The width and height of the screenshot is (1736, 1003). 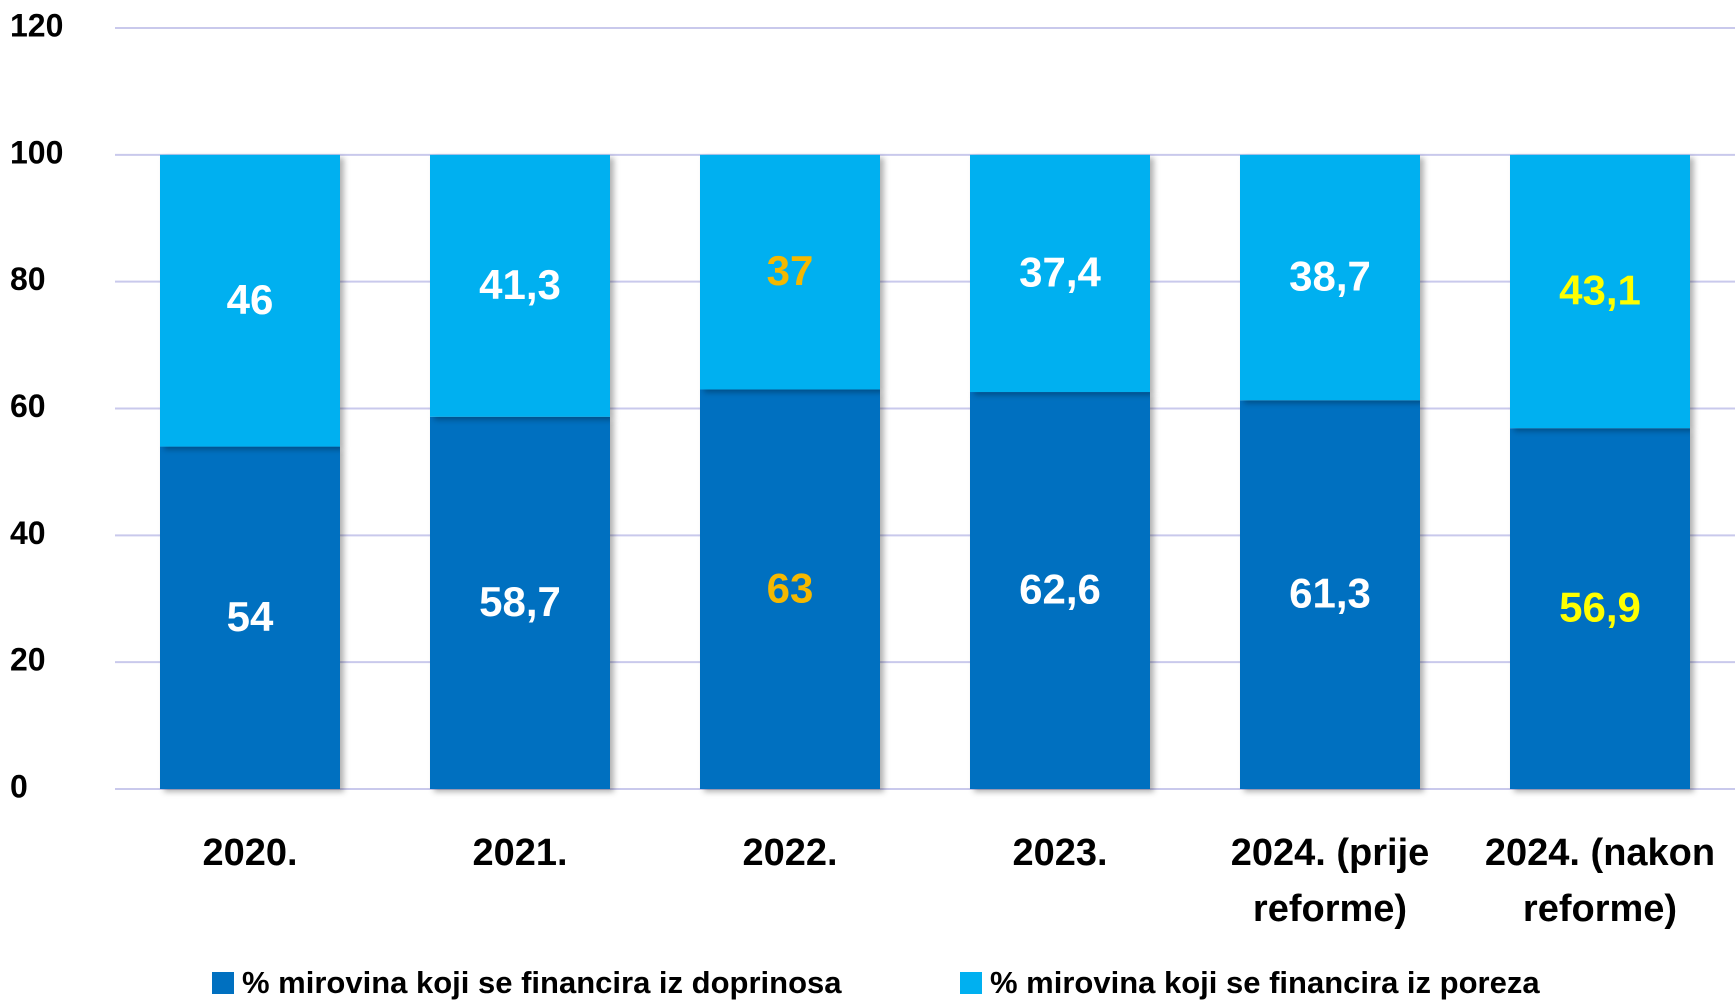 I want to click on value-label: 41,3, so click(x=520, y=284).